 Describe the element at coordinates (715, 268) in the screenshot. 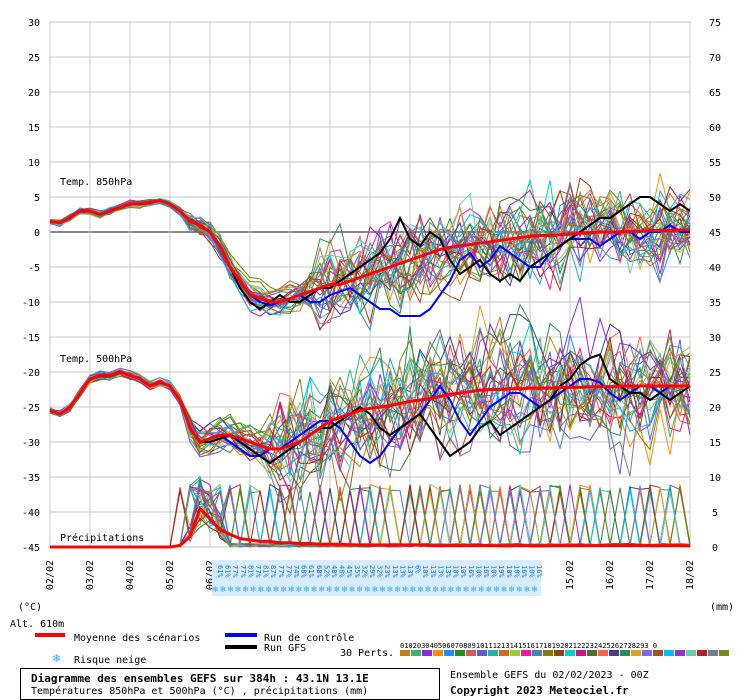

I see `right-tick-label: 40` at that location.